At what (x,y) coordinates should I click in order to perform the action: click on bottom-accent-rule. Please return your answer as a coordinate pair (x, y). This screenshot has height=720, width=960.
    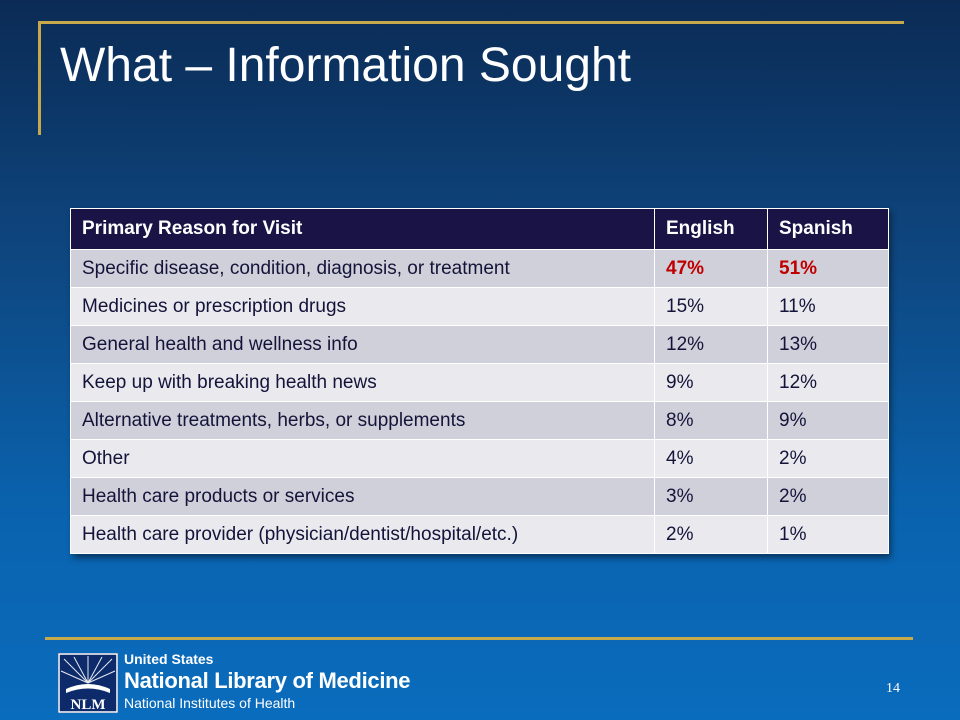
    Looking at the image, I should click on (479, 638).